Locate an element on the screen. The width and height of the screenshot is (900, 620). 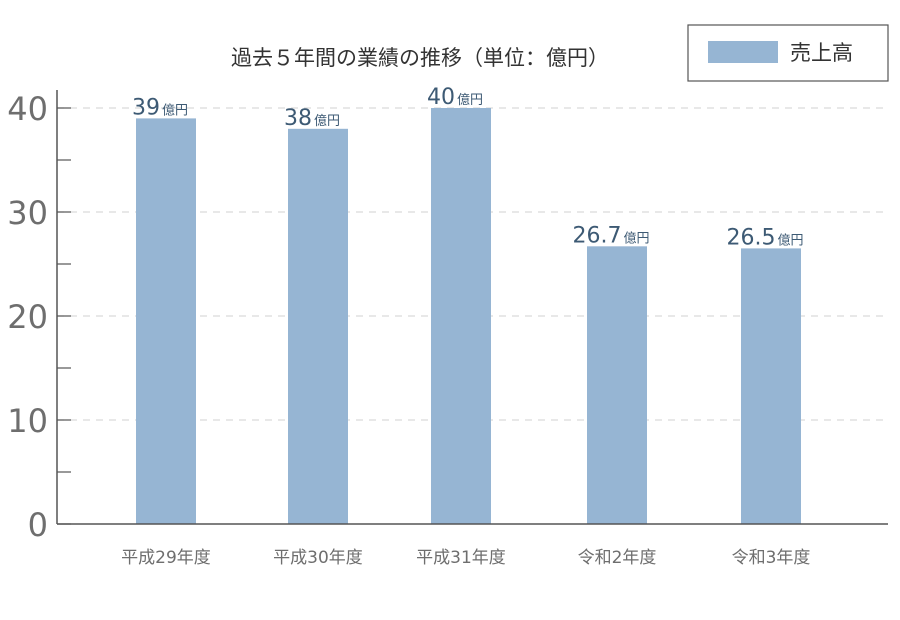
x-tick-label: 令和3年度 is located at coordinates (771, 558).